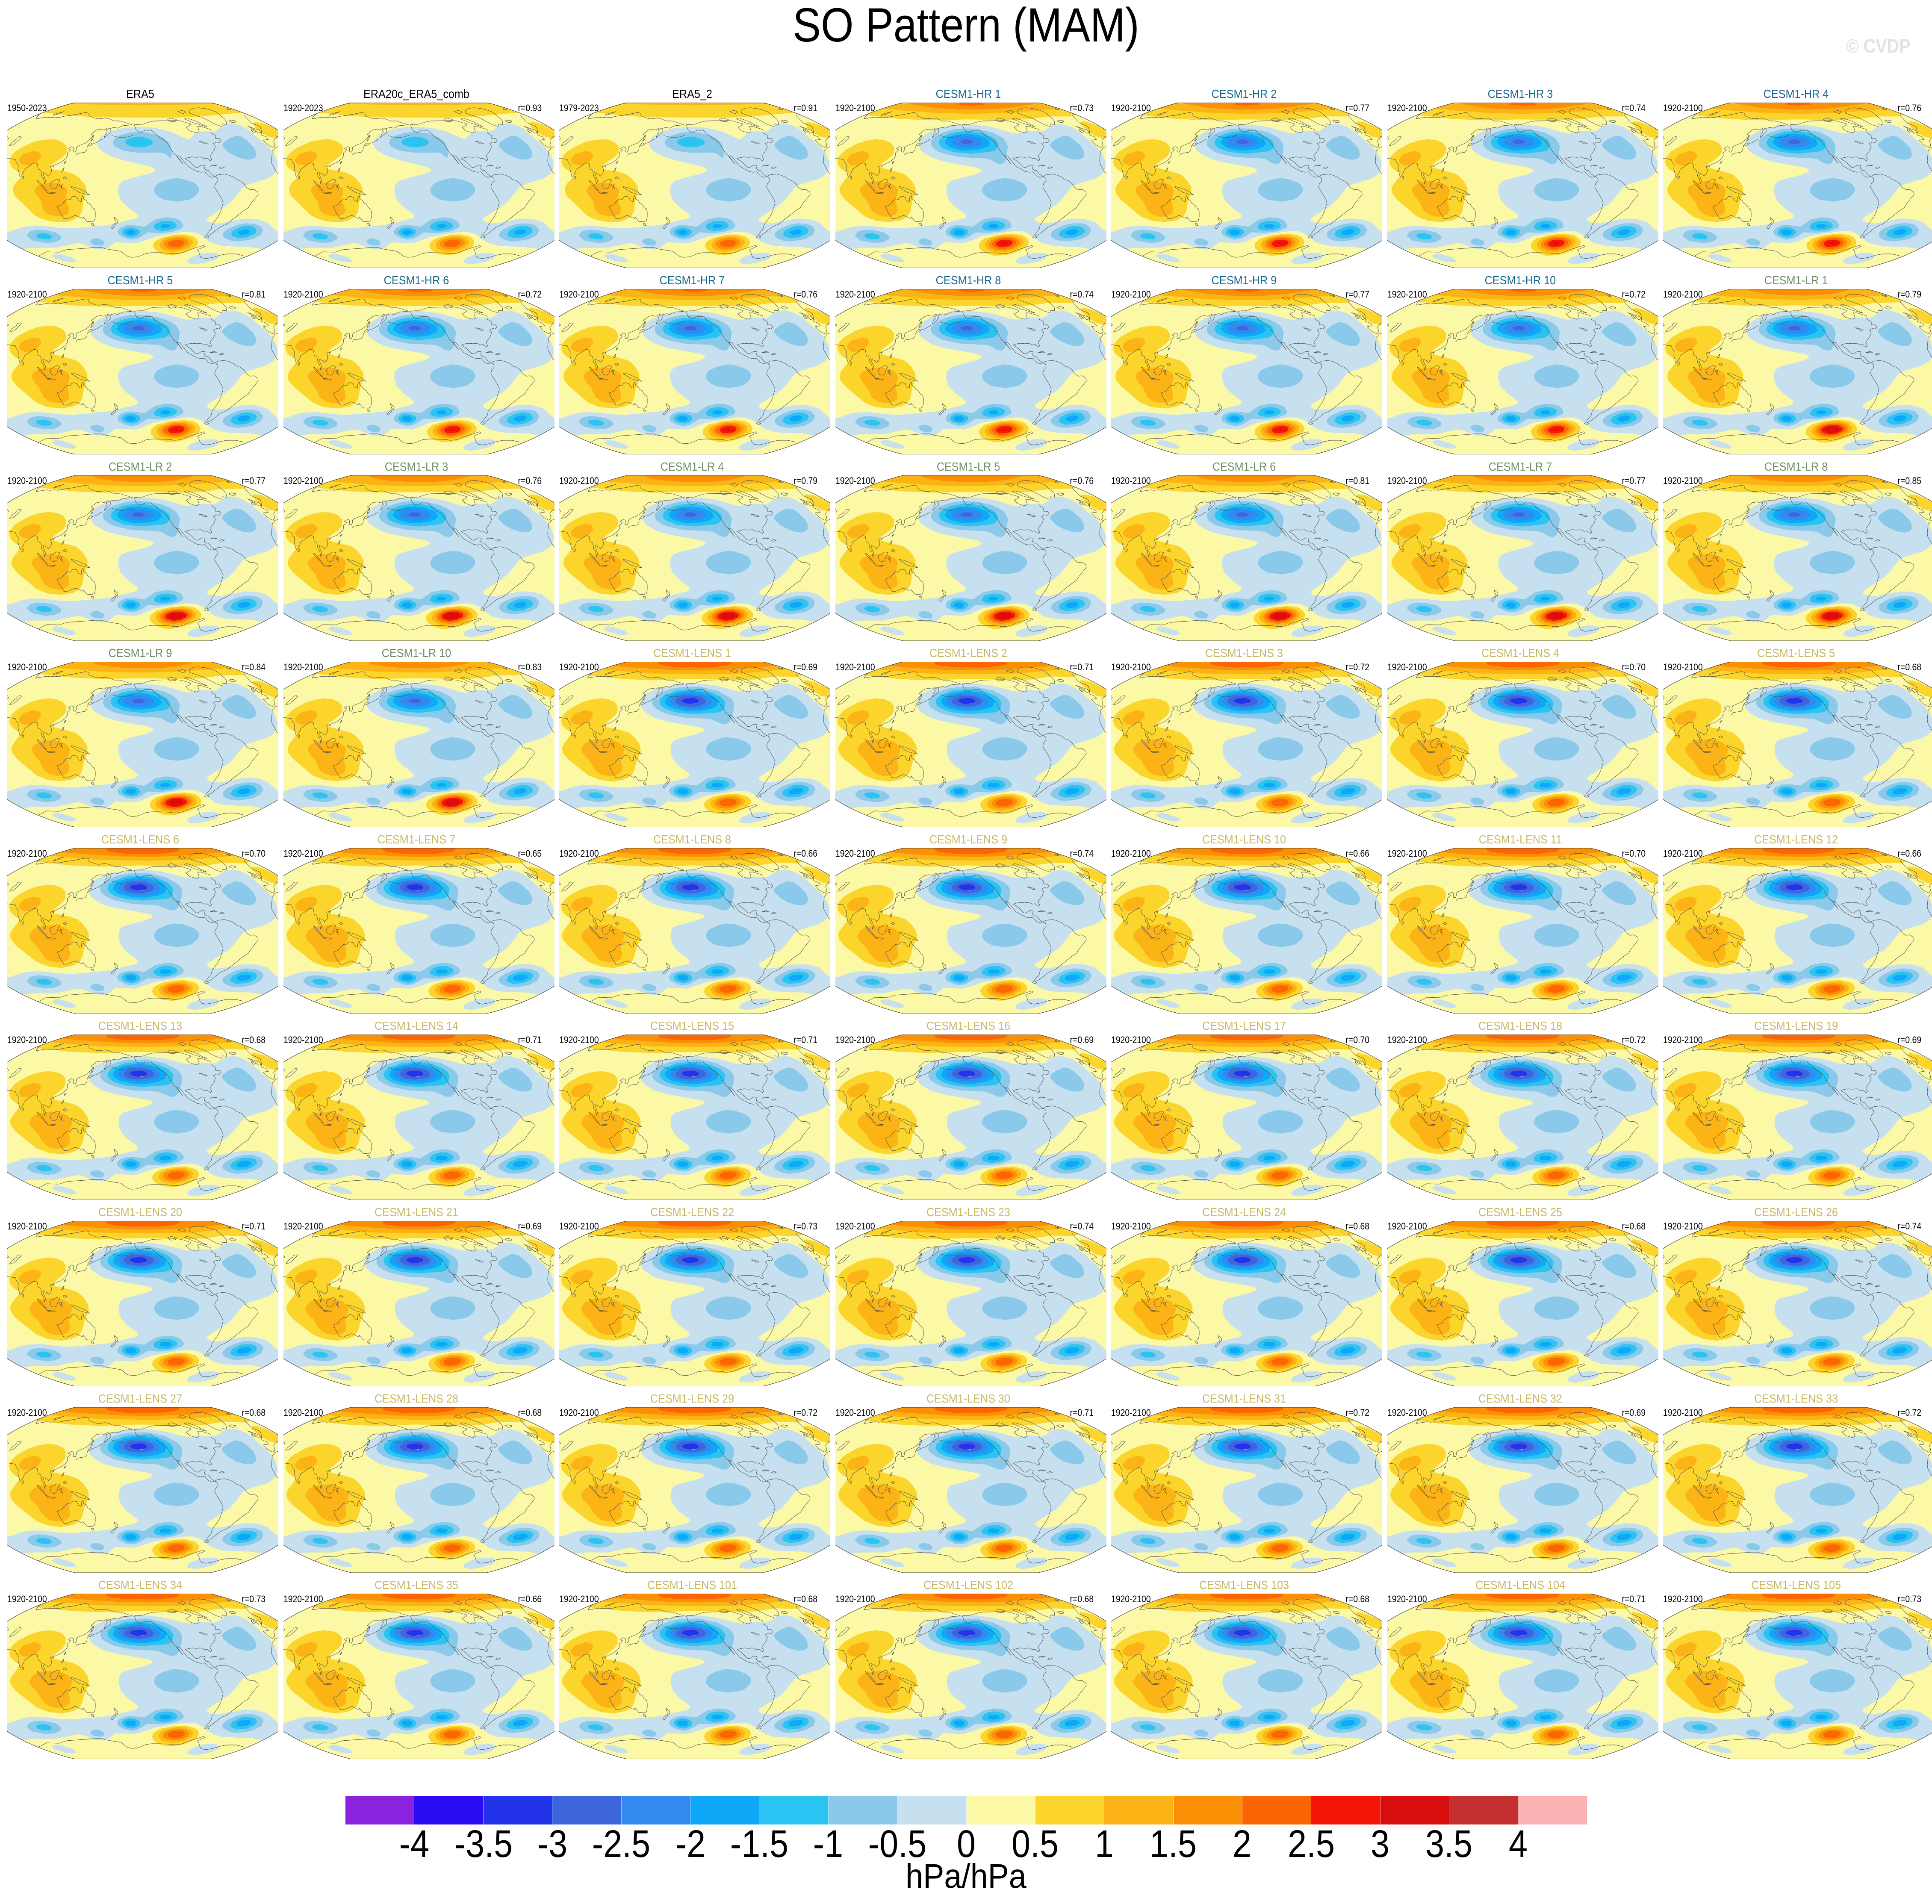 This screenshot has height=1904, width=1932. Describe the element at coordinates (141, 1398) in the screenshot. I see `panel-title: CESM1-LENS 27` at that location.